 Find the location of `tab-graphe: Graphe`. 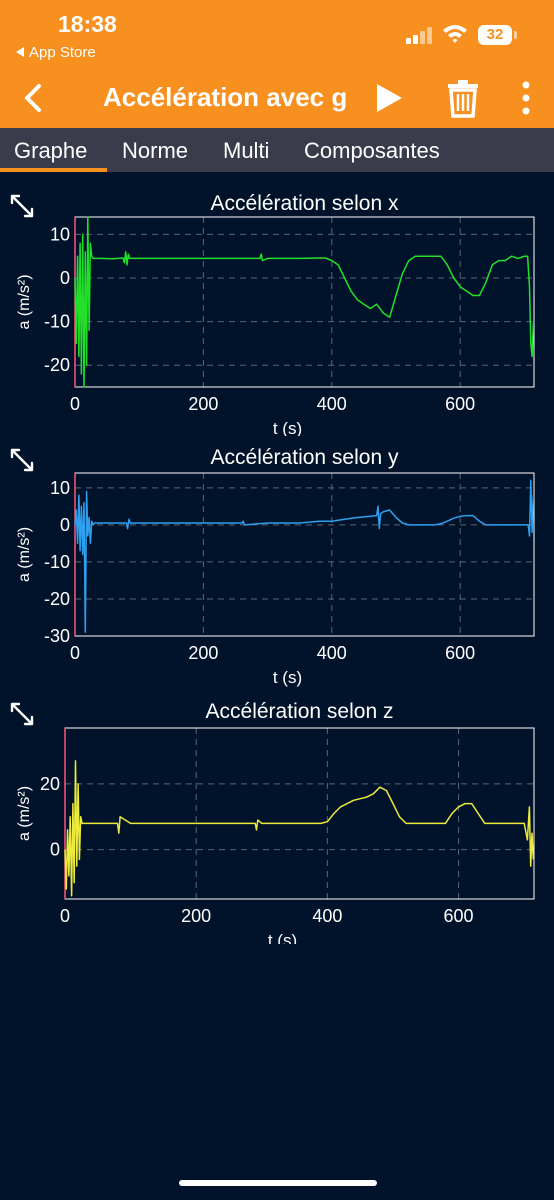

tab-graphe: Graphe is located at coordinates (51, 150).